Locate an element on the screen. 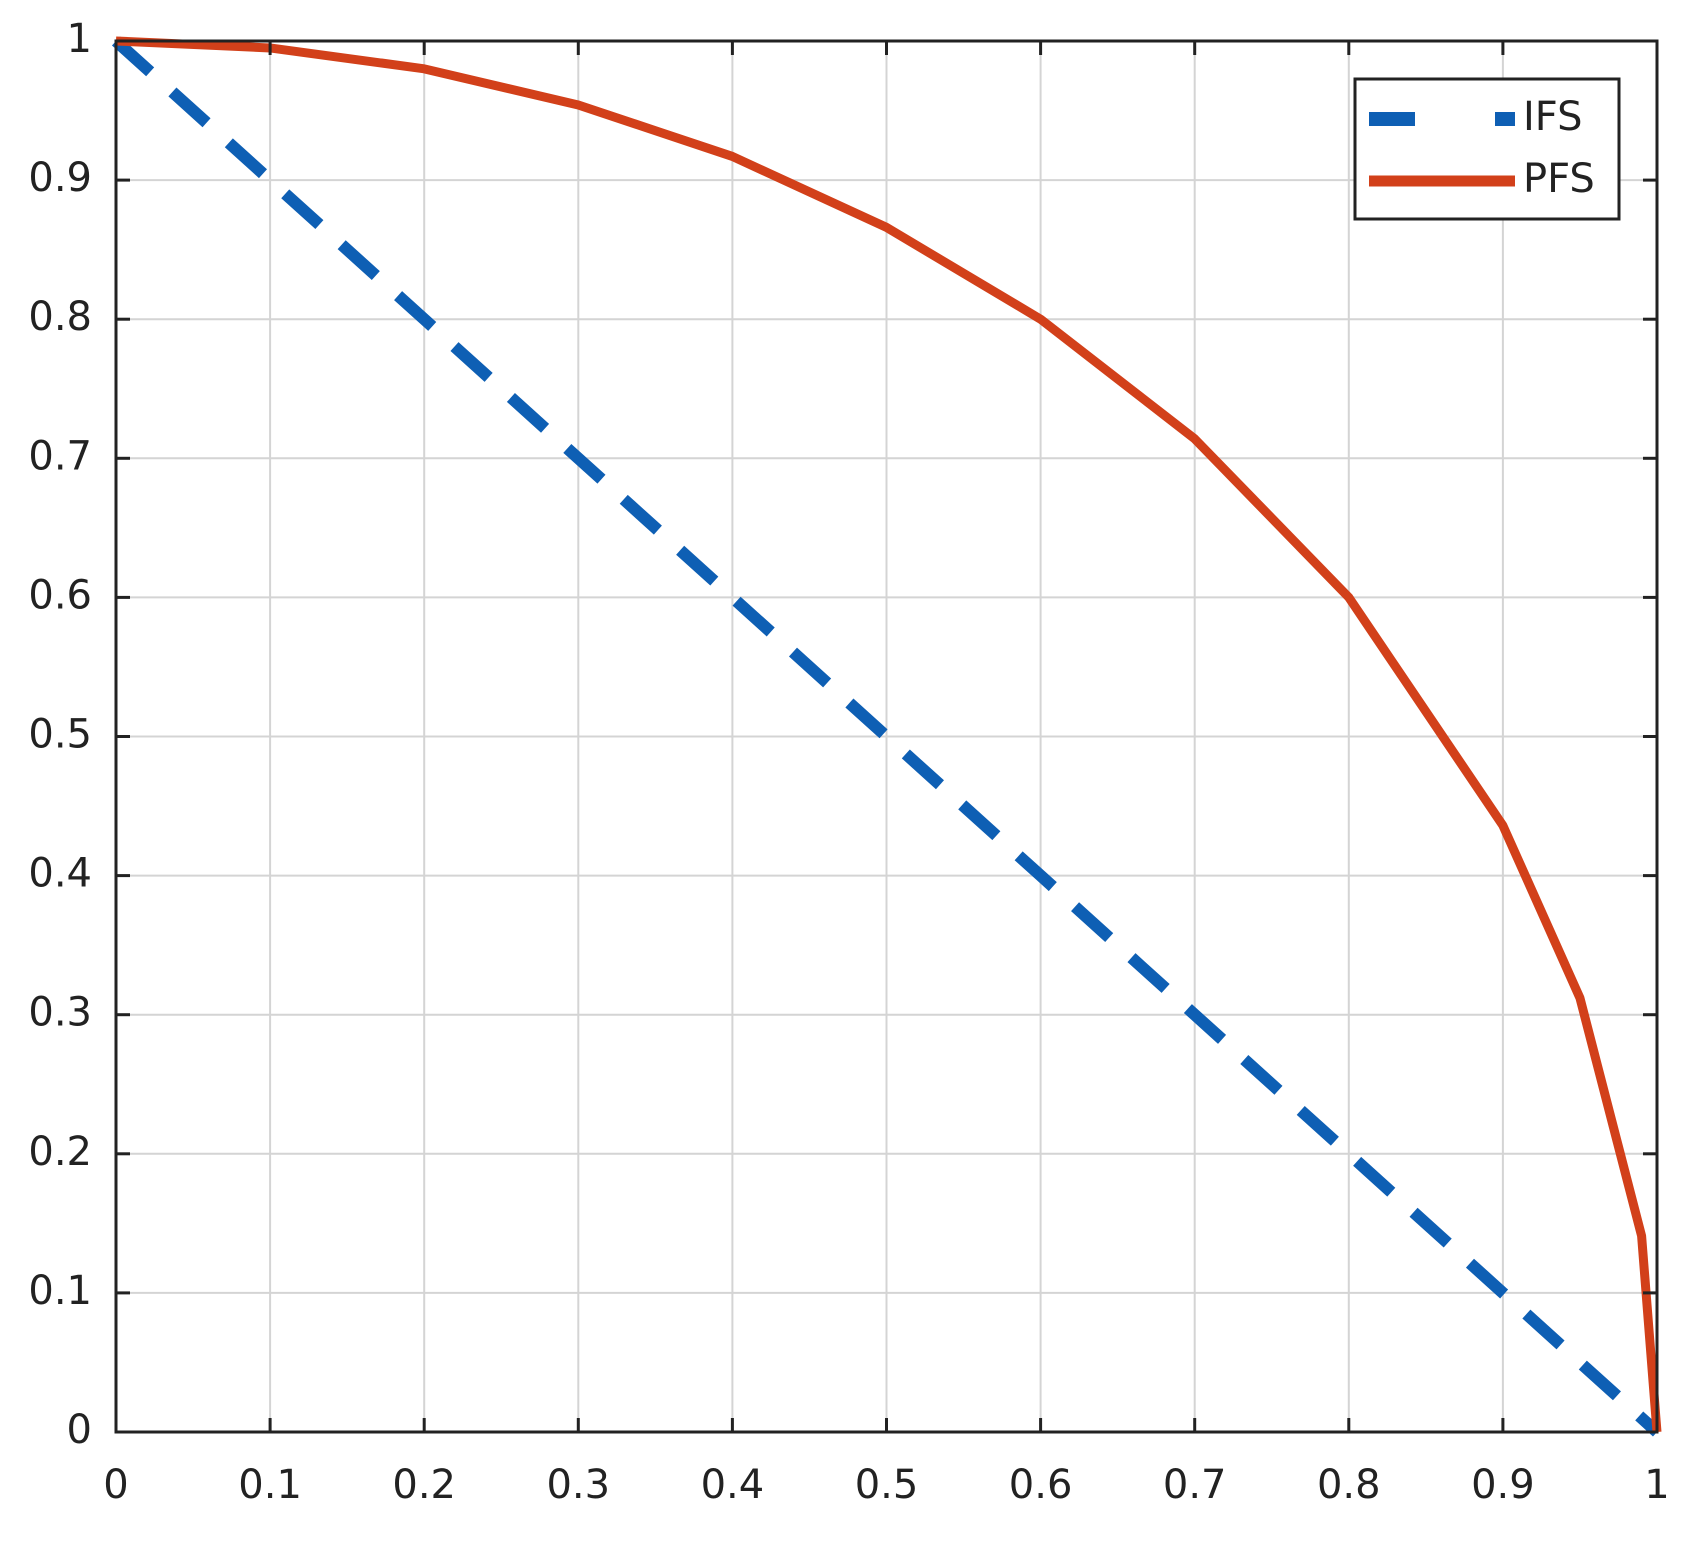 Image resolution: width=1690 pixels, height=1542 pixels. legend-box is located at coordinates (1487, 149).